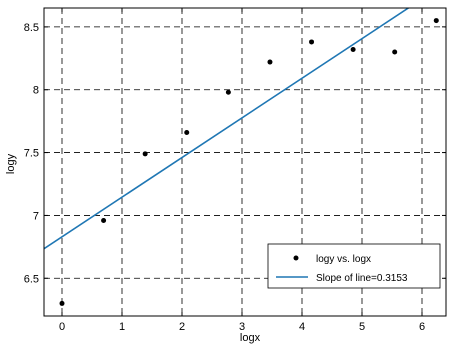 Image resolution: width=462 pixels, height=347 pixels. I want to click on y-tick-label: 8.5, so click(31, 28).